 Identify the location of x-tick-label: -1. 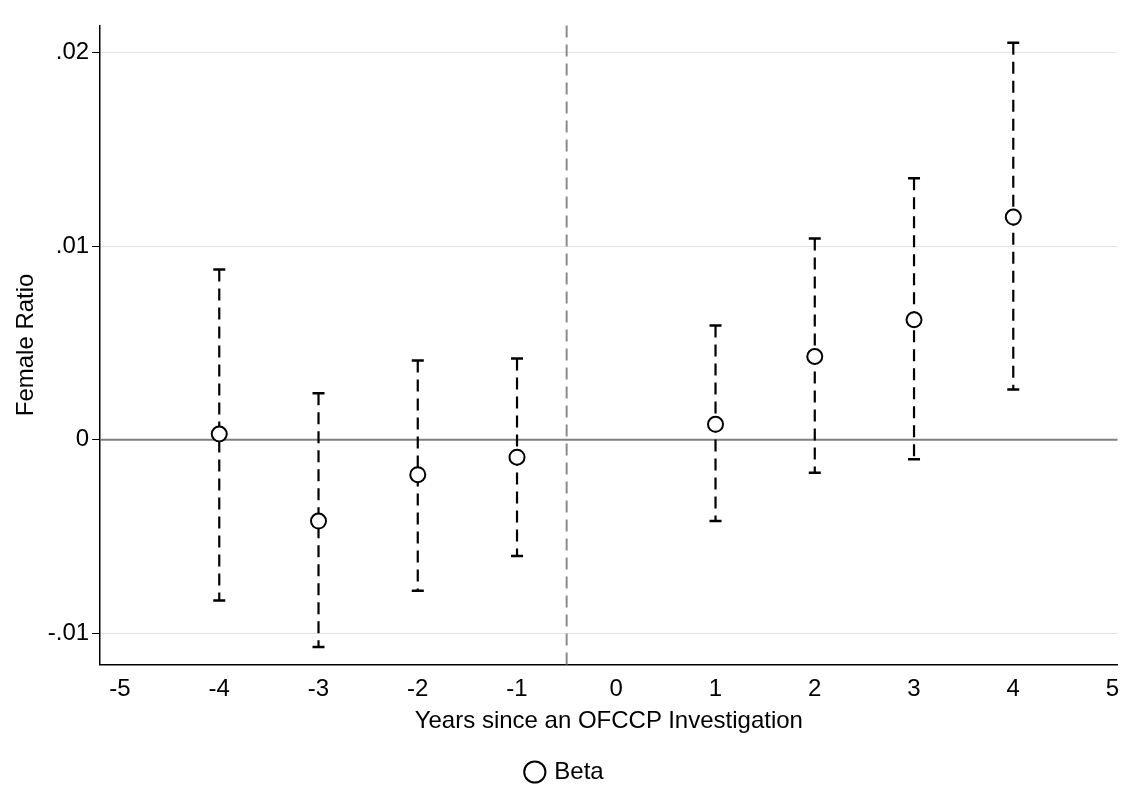
(517, 688).